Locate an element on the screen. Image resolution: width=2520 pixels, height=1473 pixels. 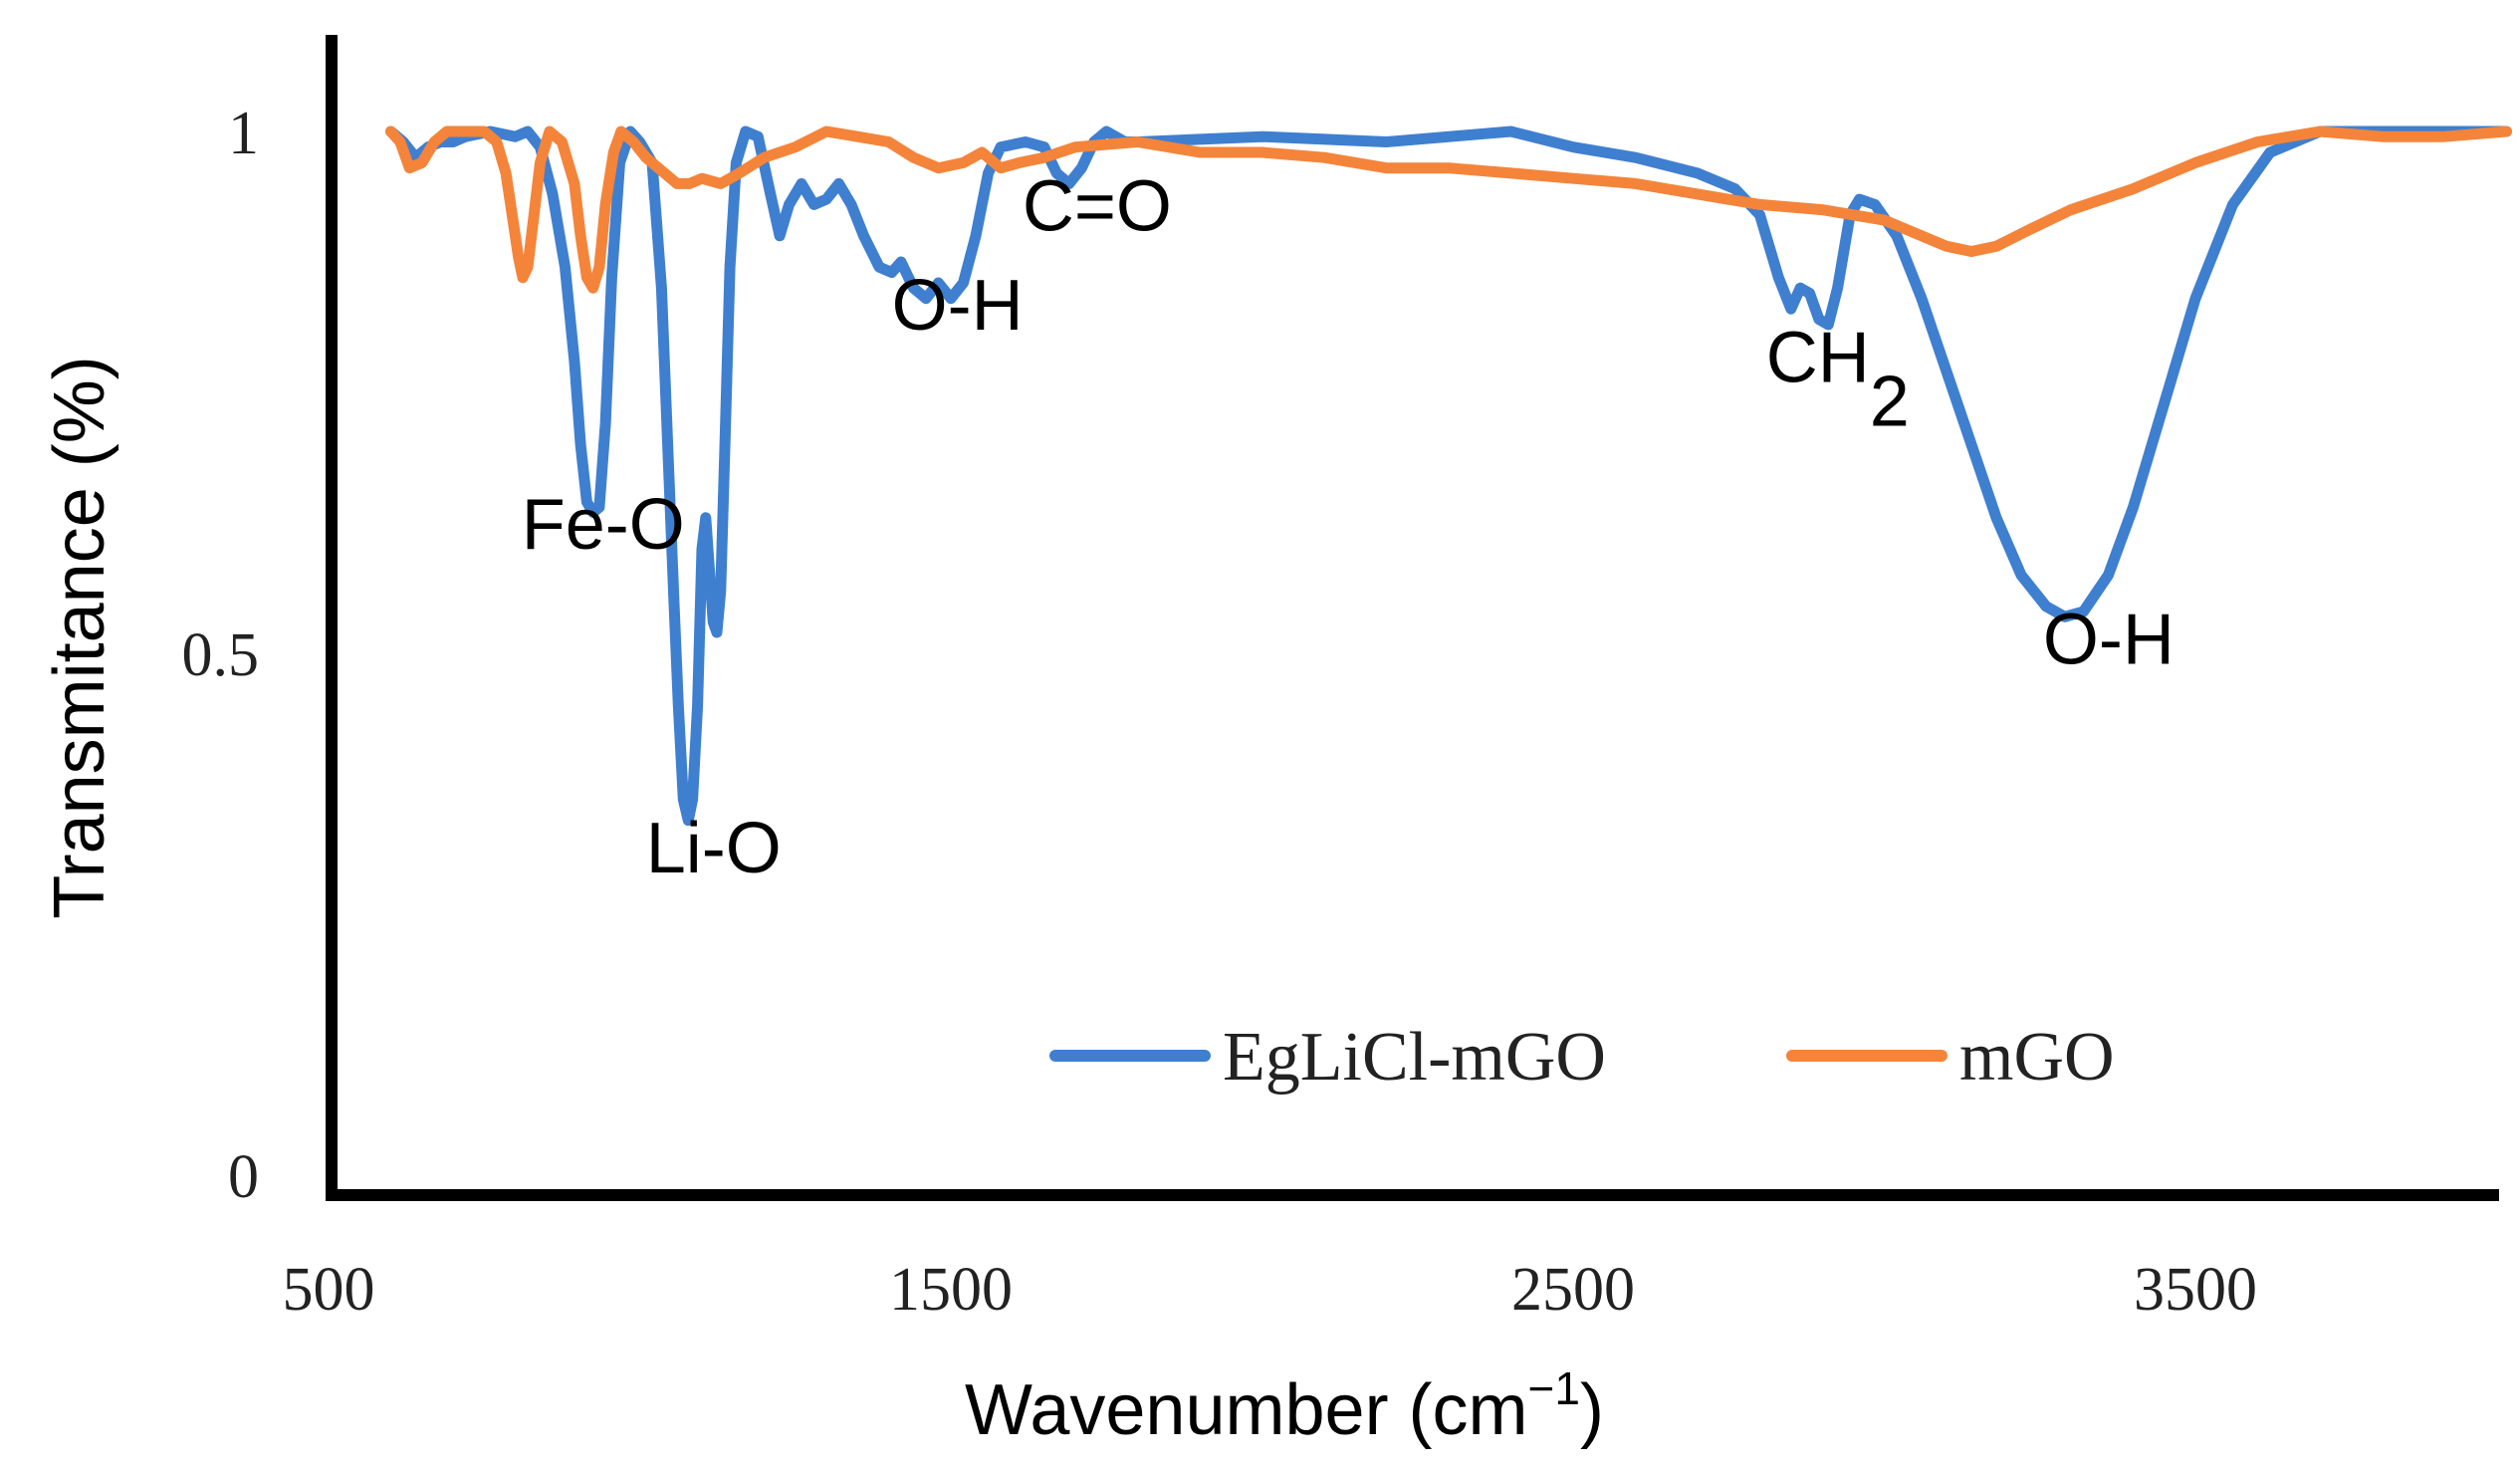
x-axis-title-close: ) is located at coordinates (1592, 1410).